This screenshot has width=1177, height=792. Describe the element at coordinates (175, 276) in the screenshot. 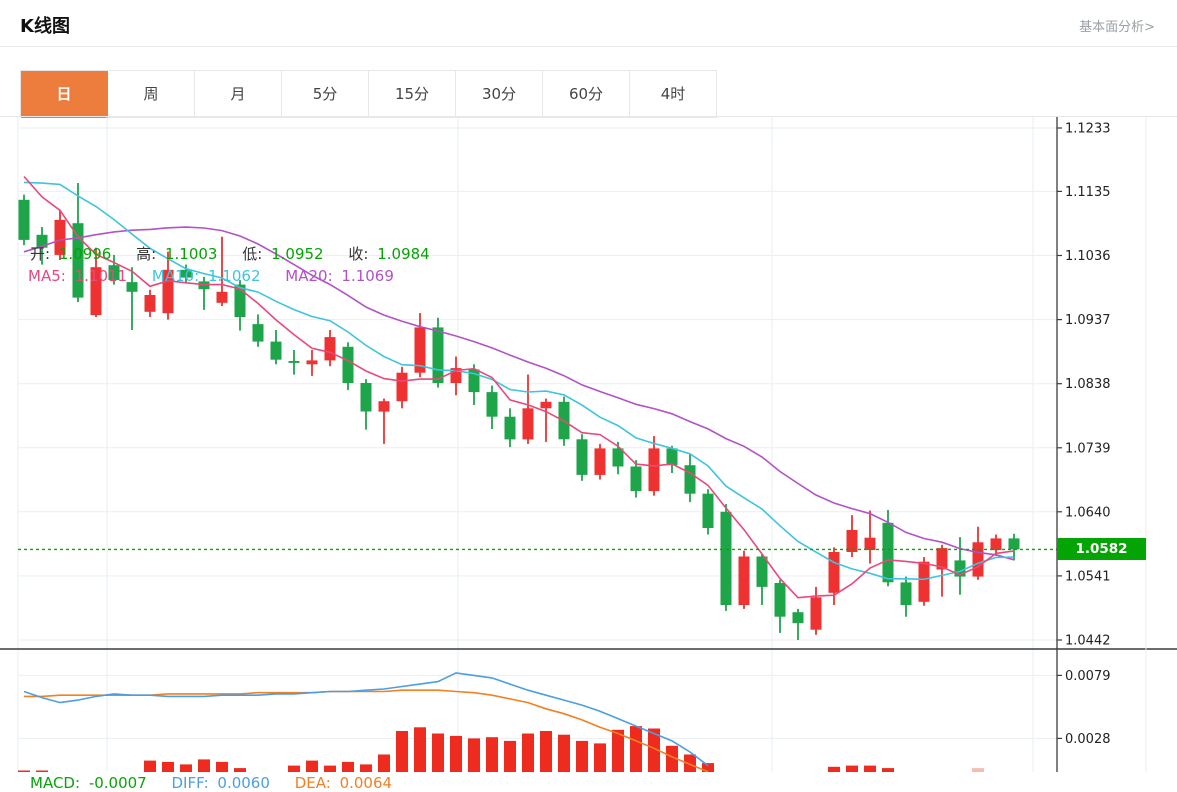

I see `ma10-label: MA10:` at that location.